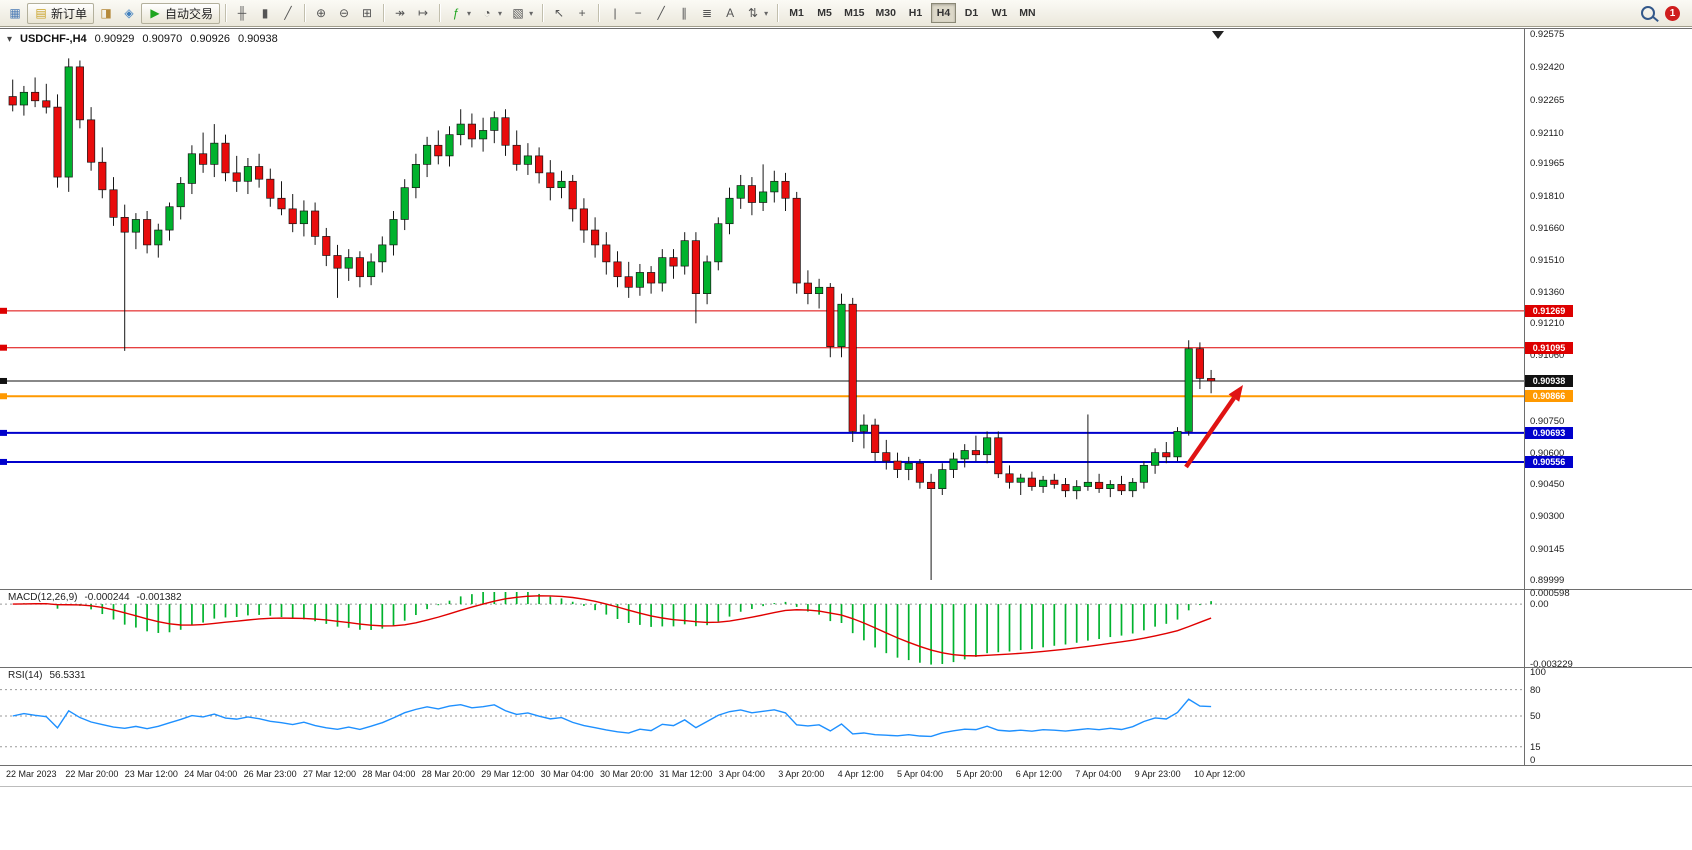 The height and width of the screenshot is (850, 1692). I want to click on new-order-button: ▤ 新订单, so click(61, 13).